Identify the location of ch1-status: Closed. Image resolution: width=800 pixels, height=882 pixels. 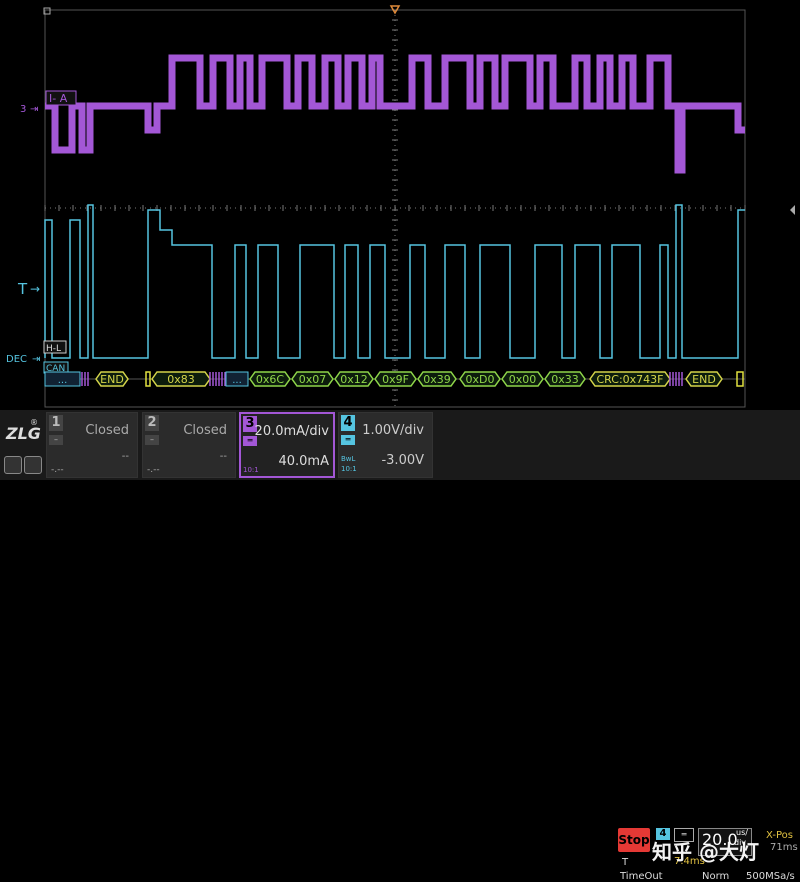
(107, 430).